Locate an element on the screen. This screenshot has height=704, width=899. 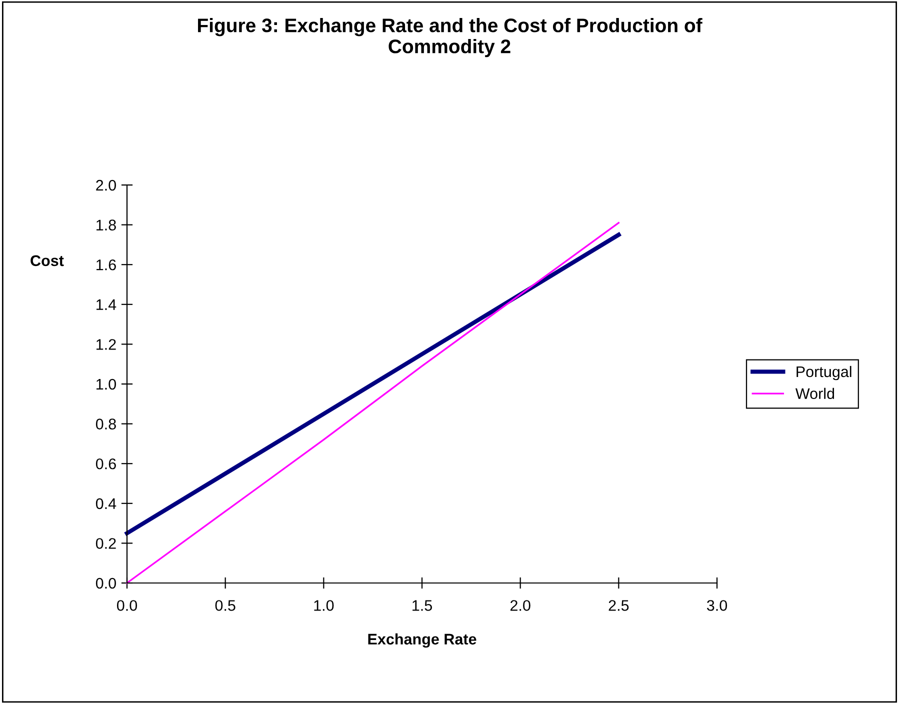
y-tick-label: 0.6 is located at coordinates (106, 464).